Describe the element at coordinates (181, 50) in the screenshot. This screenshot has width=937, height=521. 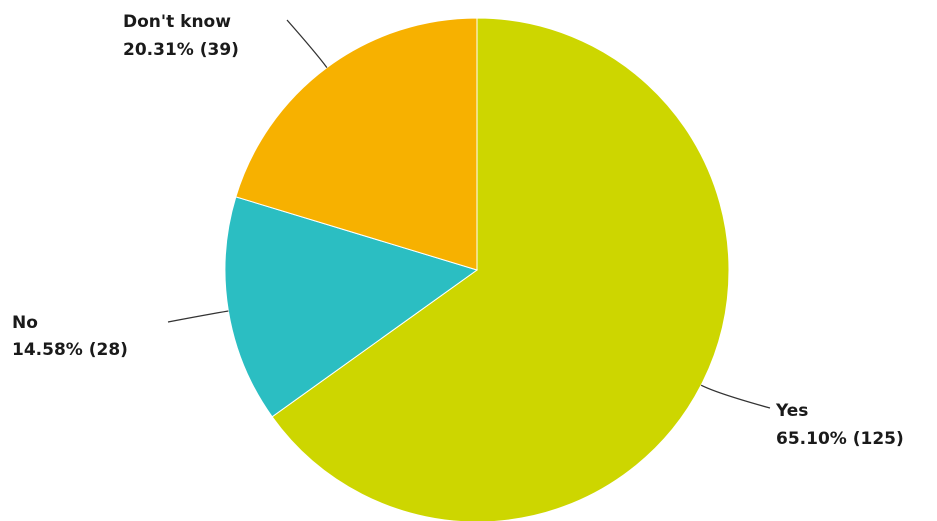
I see `slice-value-dont-know: 20.31% (39)` at that location.